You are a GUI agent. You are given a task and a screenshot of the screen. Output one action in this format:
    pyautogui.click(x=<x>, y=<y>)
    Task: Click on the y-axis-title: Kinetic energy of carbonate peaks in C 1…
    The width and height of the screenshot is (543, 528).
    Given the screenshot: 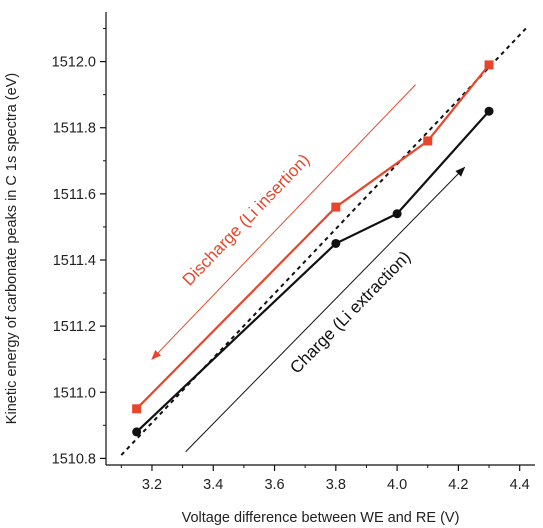 What is the action you would take?
    pyautogui.click(x=12, y=248)
    